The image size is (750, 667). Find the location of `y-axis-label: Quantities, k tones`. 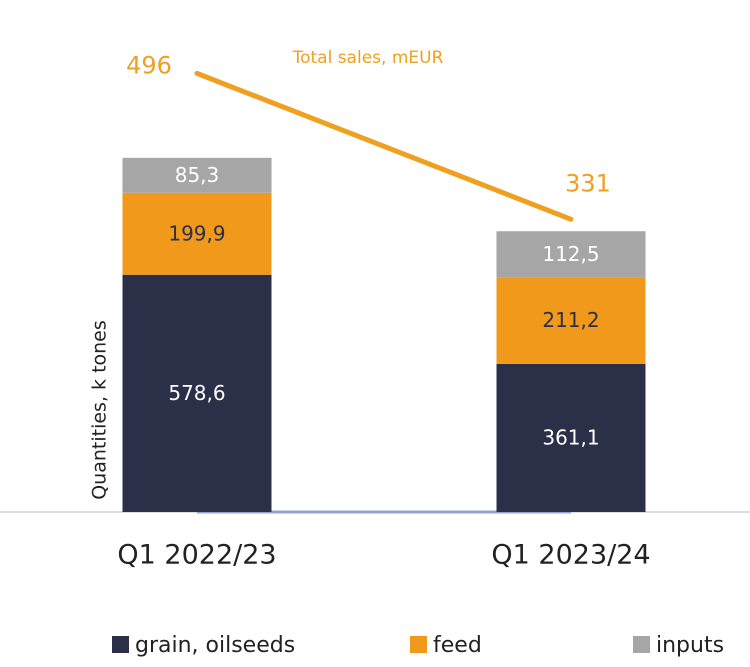

y-axis-label: Quantities, k tones is located at coordinates (100, 410).